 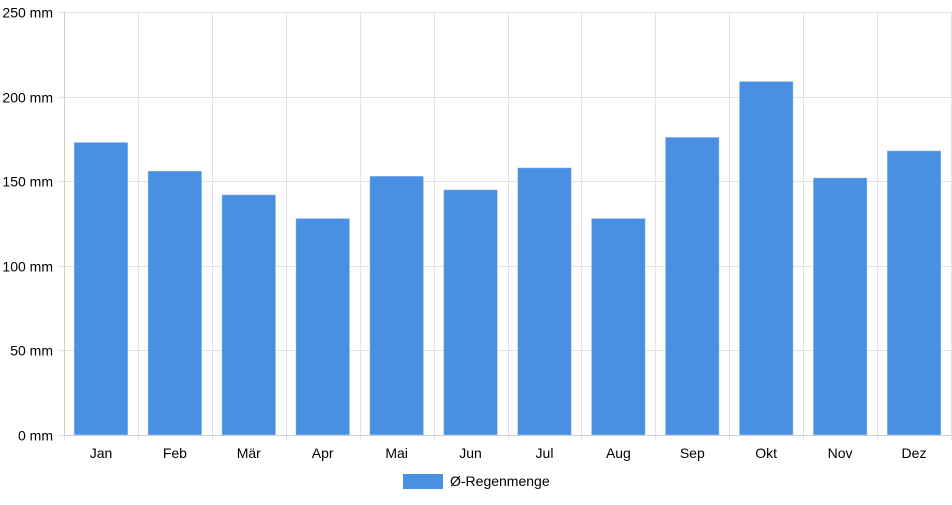 What do you see at coordinates (27, 98) in the screenshot?
I see `y-tick-label: 200 mm` at bounding box center [27, 98].